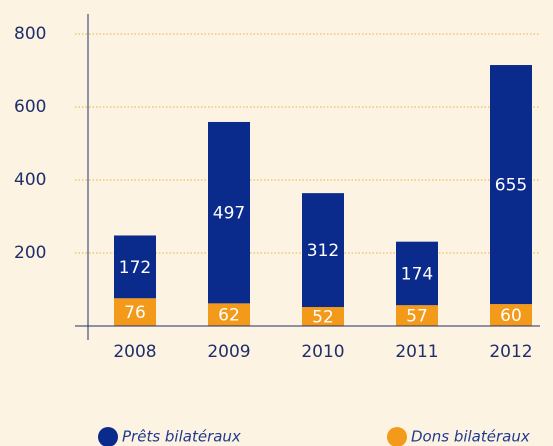 The height and width of the screenshot is (446, 553). I want to click on x-tick-label: 2011, so click(416, 352).